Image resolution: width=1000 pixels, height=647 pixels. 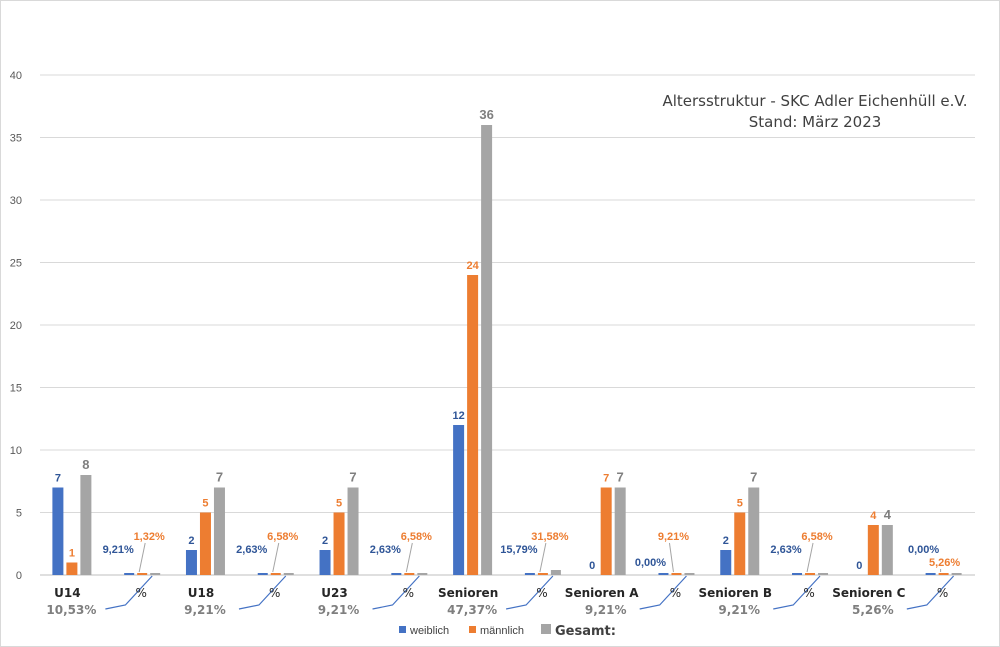 I want to click on y-tick-label: 20, so click(x=16, y=326).